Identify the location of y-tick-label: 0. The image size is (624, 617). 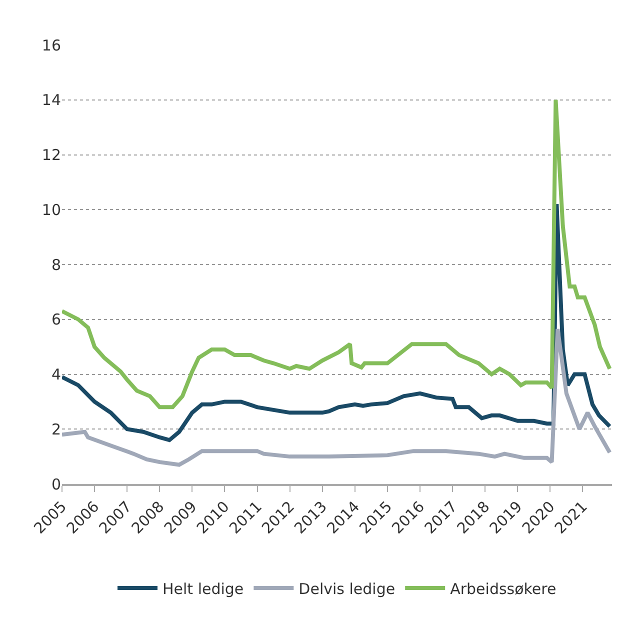
(56, 484).